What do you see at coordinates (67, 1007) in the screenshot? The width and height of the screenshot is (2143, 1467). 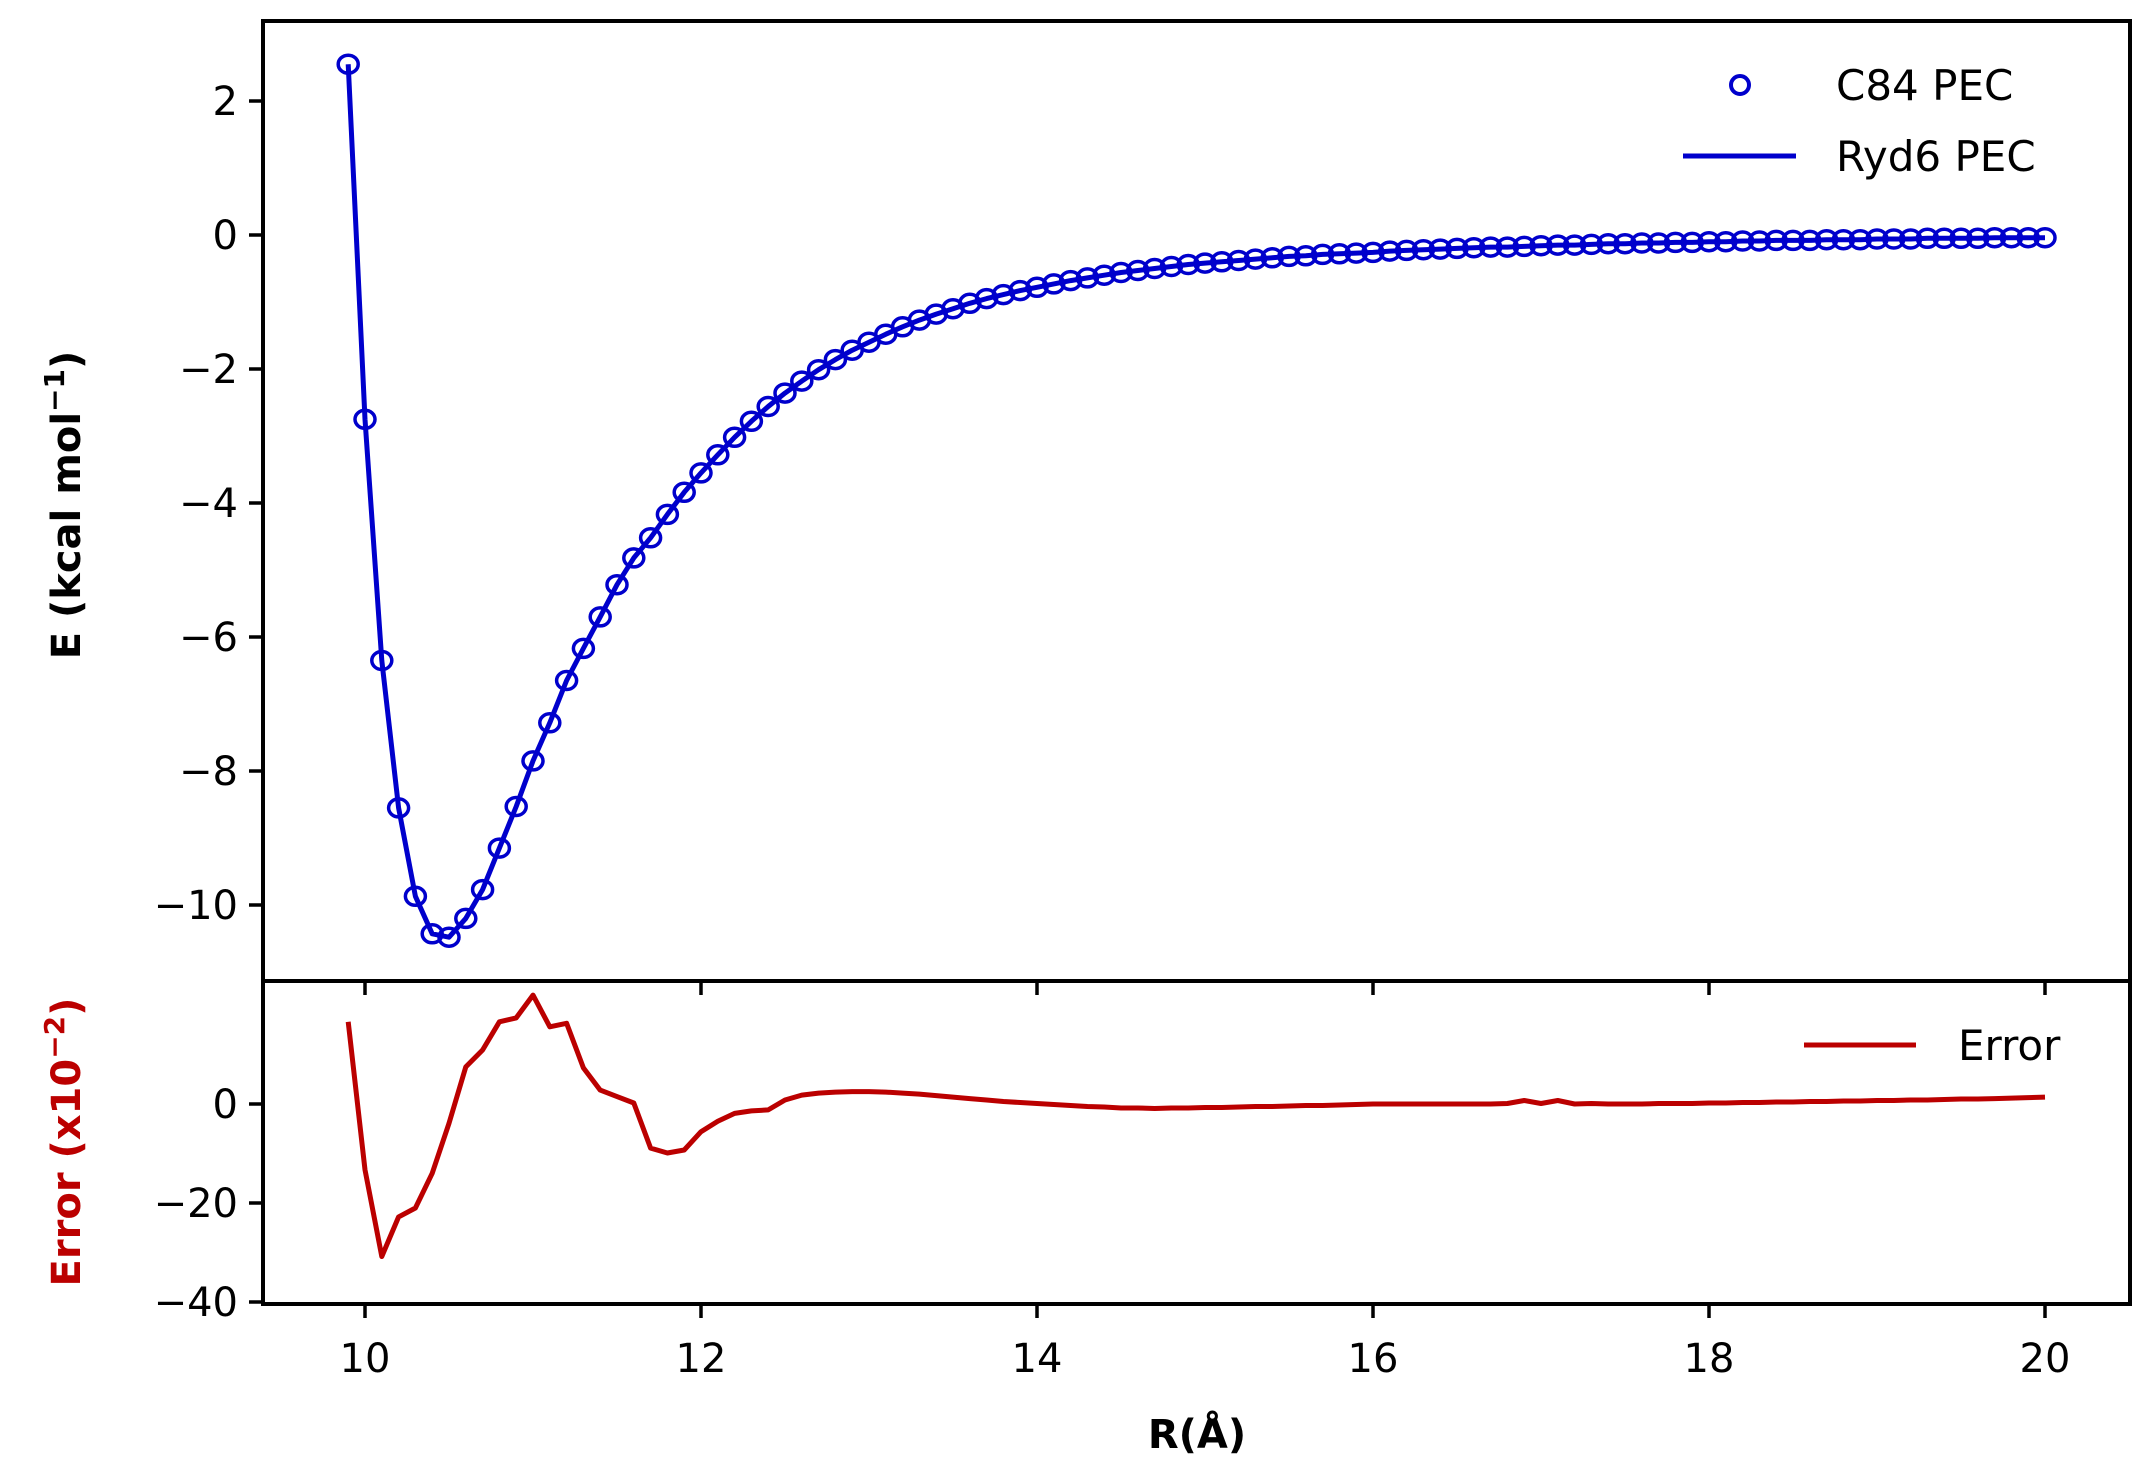 I see `bottom-ylabel-close: )` at bounding box center [67, 1007].